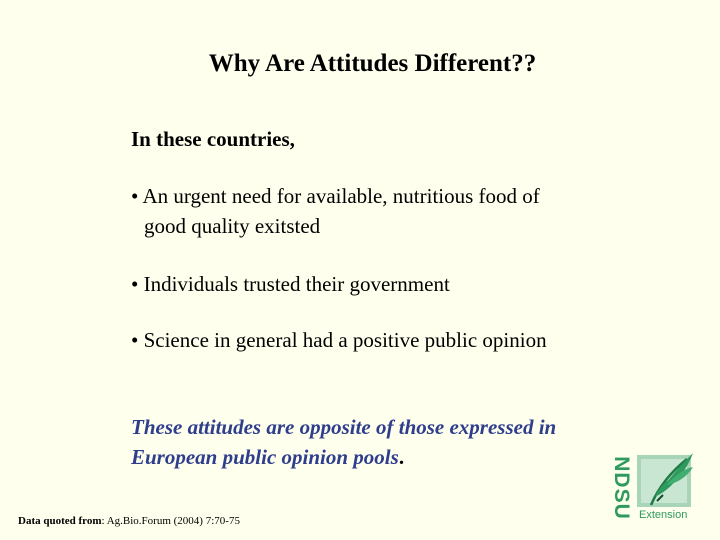 The width and height of the screenshot is (720, 540). What do you see at coordinates (663, 515) in the screenshot?
I see `extension-label: Extension` at bounding box center [663, 515].